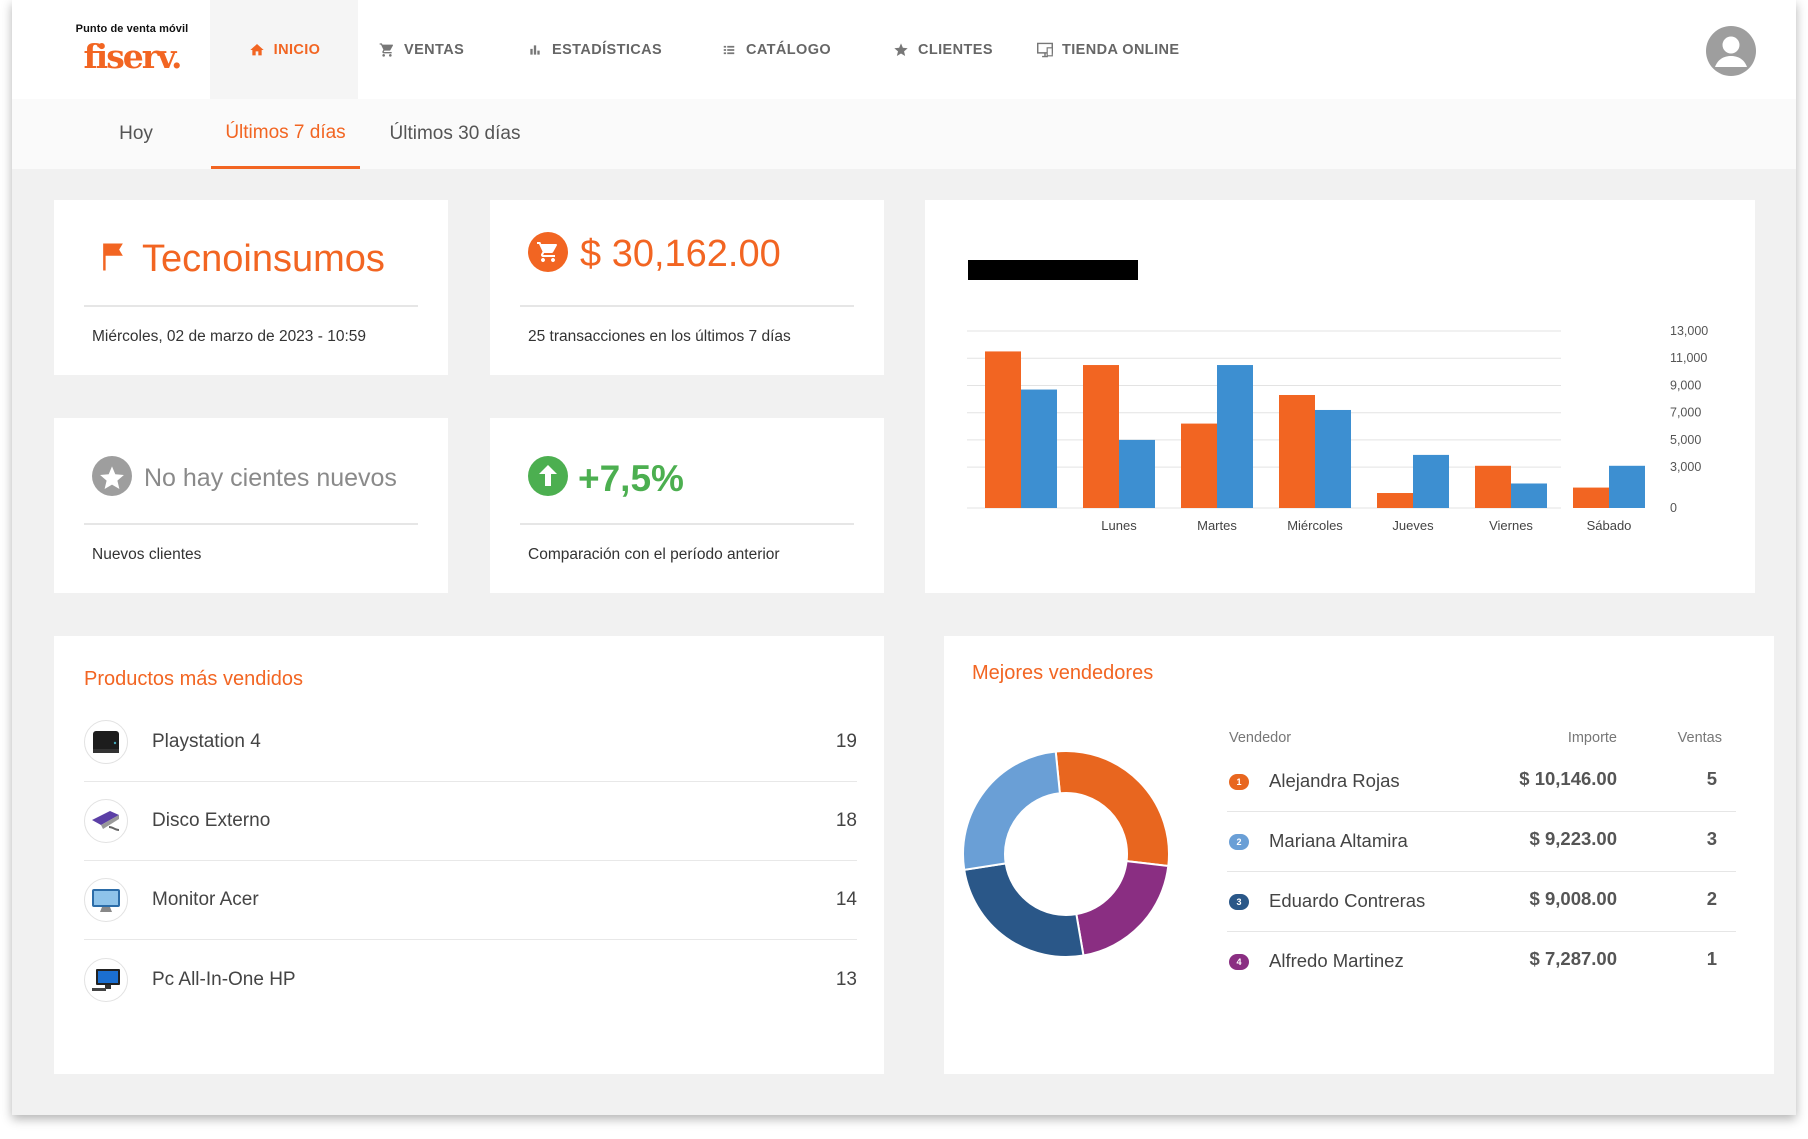 Image resolution: width=1808 pixels, height=1139 pixels. I want to click on table-row: 3 Eduardo Contreras $ 9,008.00 2, so click(1481, 902).